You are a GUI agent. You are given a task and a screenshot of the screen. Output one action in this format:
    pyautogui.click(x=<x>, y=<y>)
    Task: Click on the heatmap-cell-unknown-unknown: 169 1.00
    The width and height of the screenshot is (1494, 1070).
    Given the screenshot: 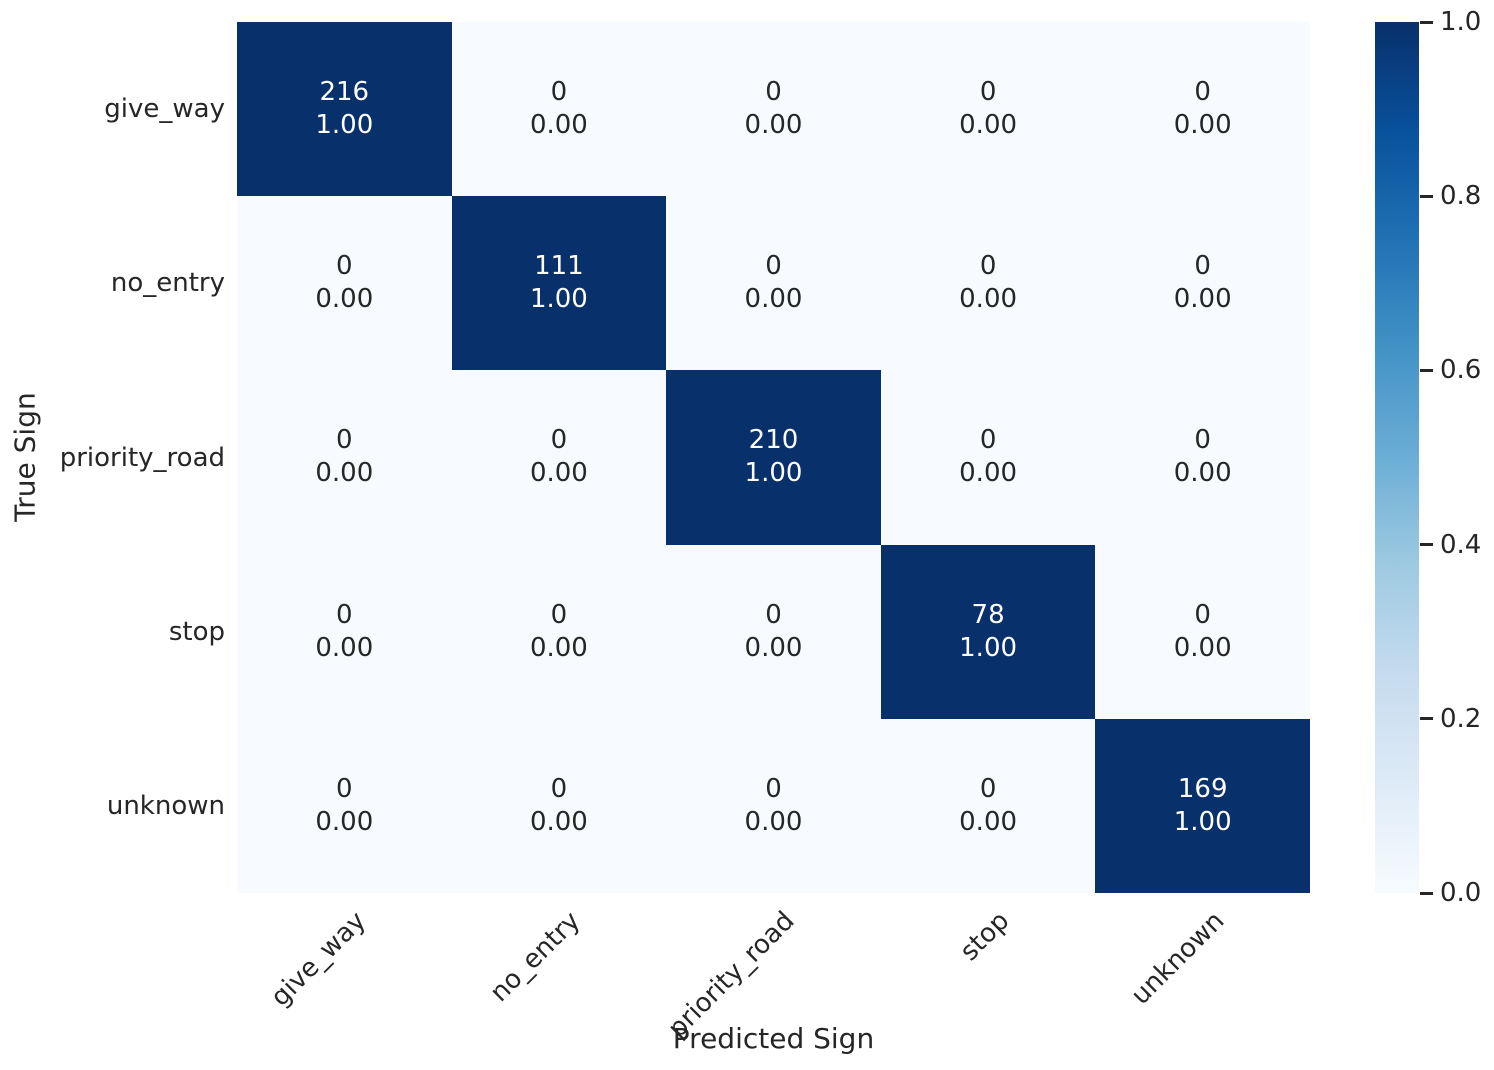 What is the action you would take?
    pyautogui.click(x=1202, y=805)
    